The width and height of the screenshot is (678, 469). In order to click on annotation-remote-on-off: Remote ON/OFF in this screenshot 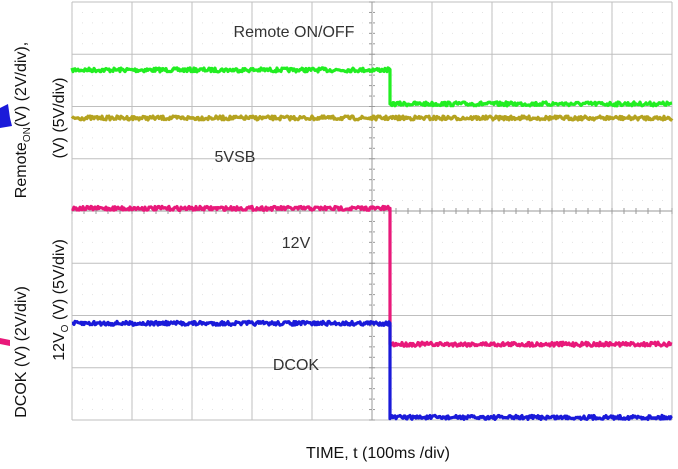, I will do `click(294, 32)`.